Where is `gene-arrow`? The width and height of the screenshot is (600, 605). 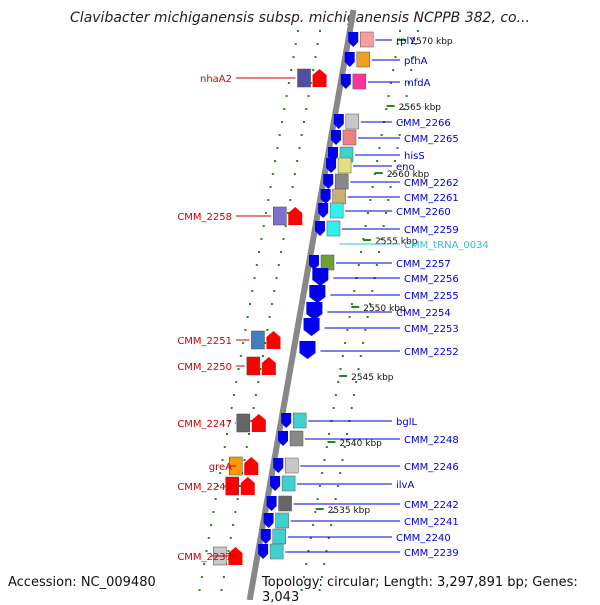 gene-arrow is located at coordinates (314, 311).